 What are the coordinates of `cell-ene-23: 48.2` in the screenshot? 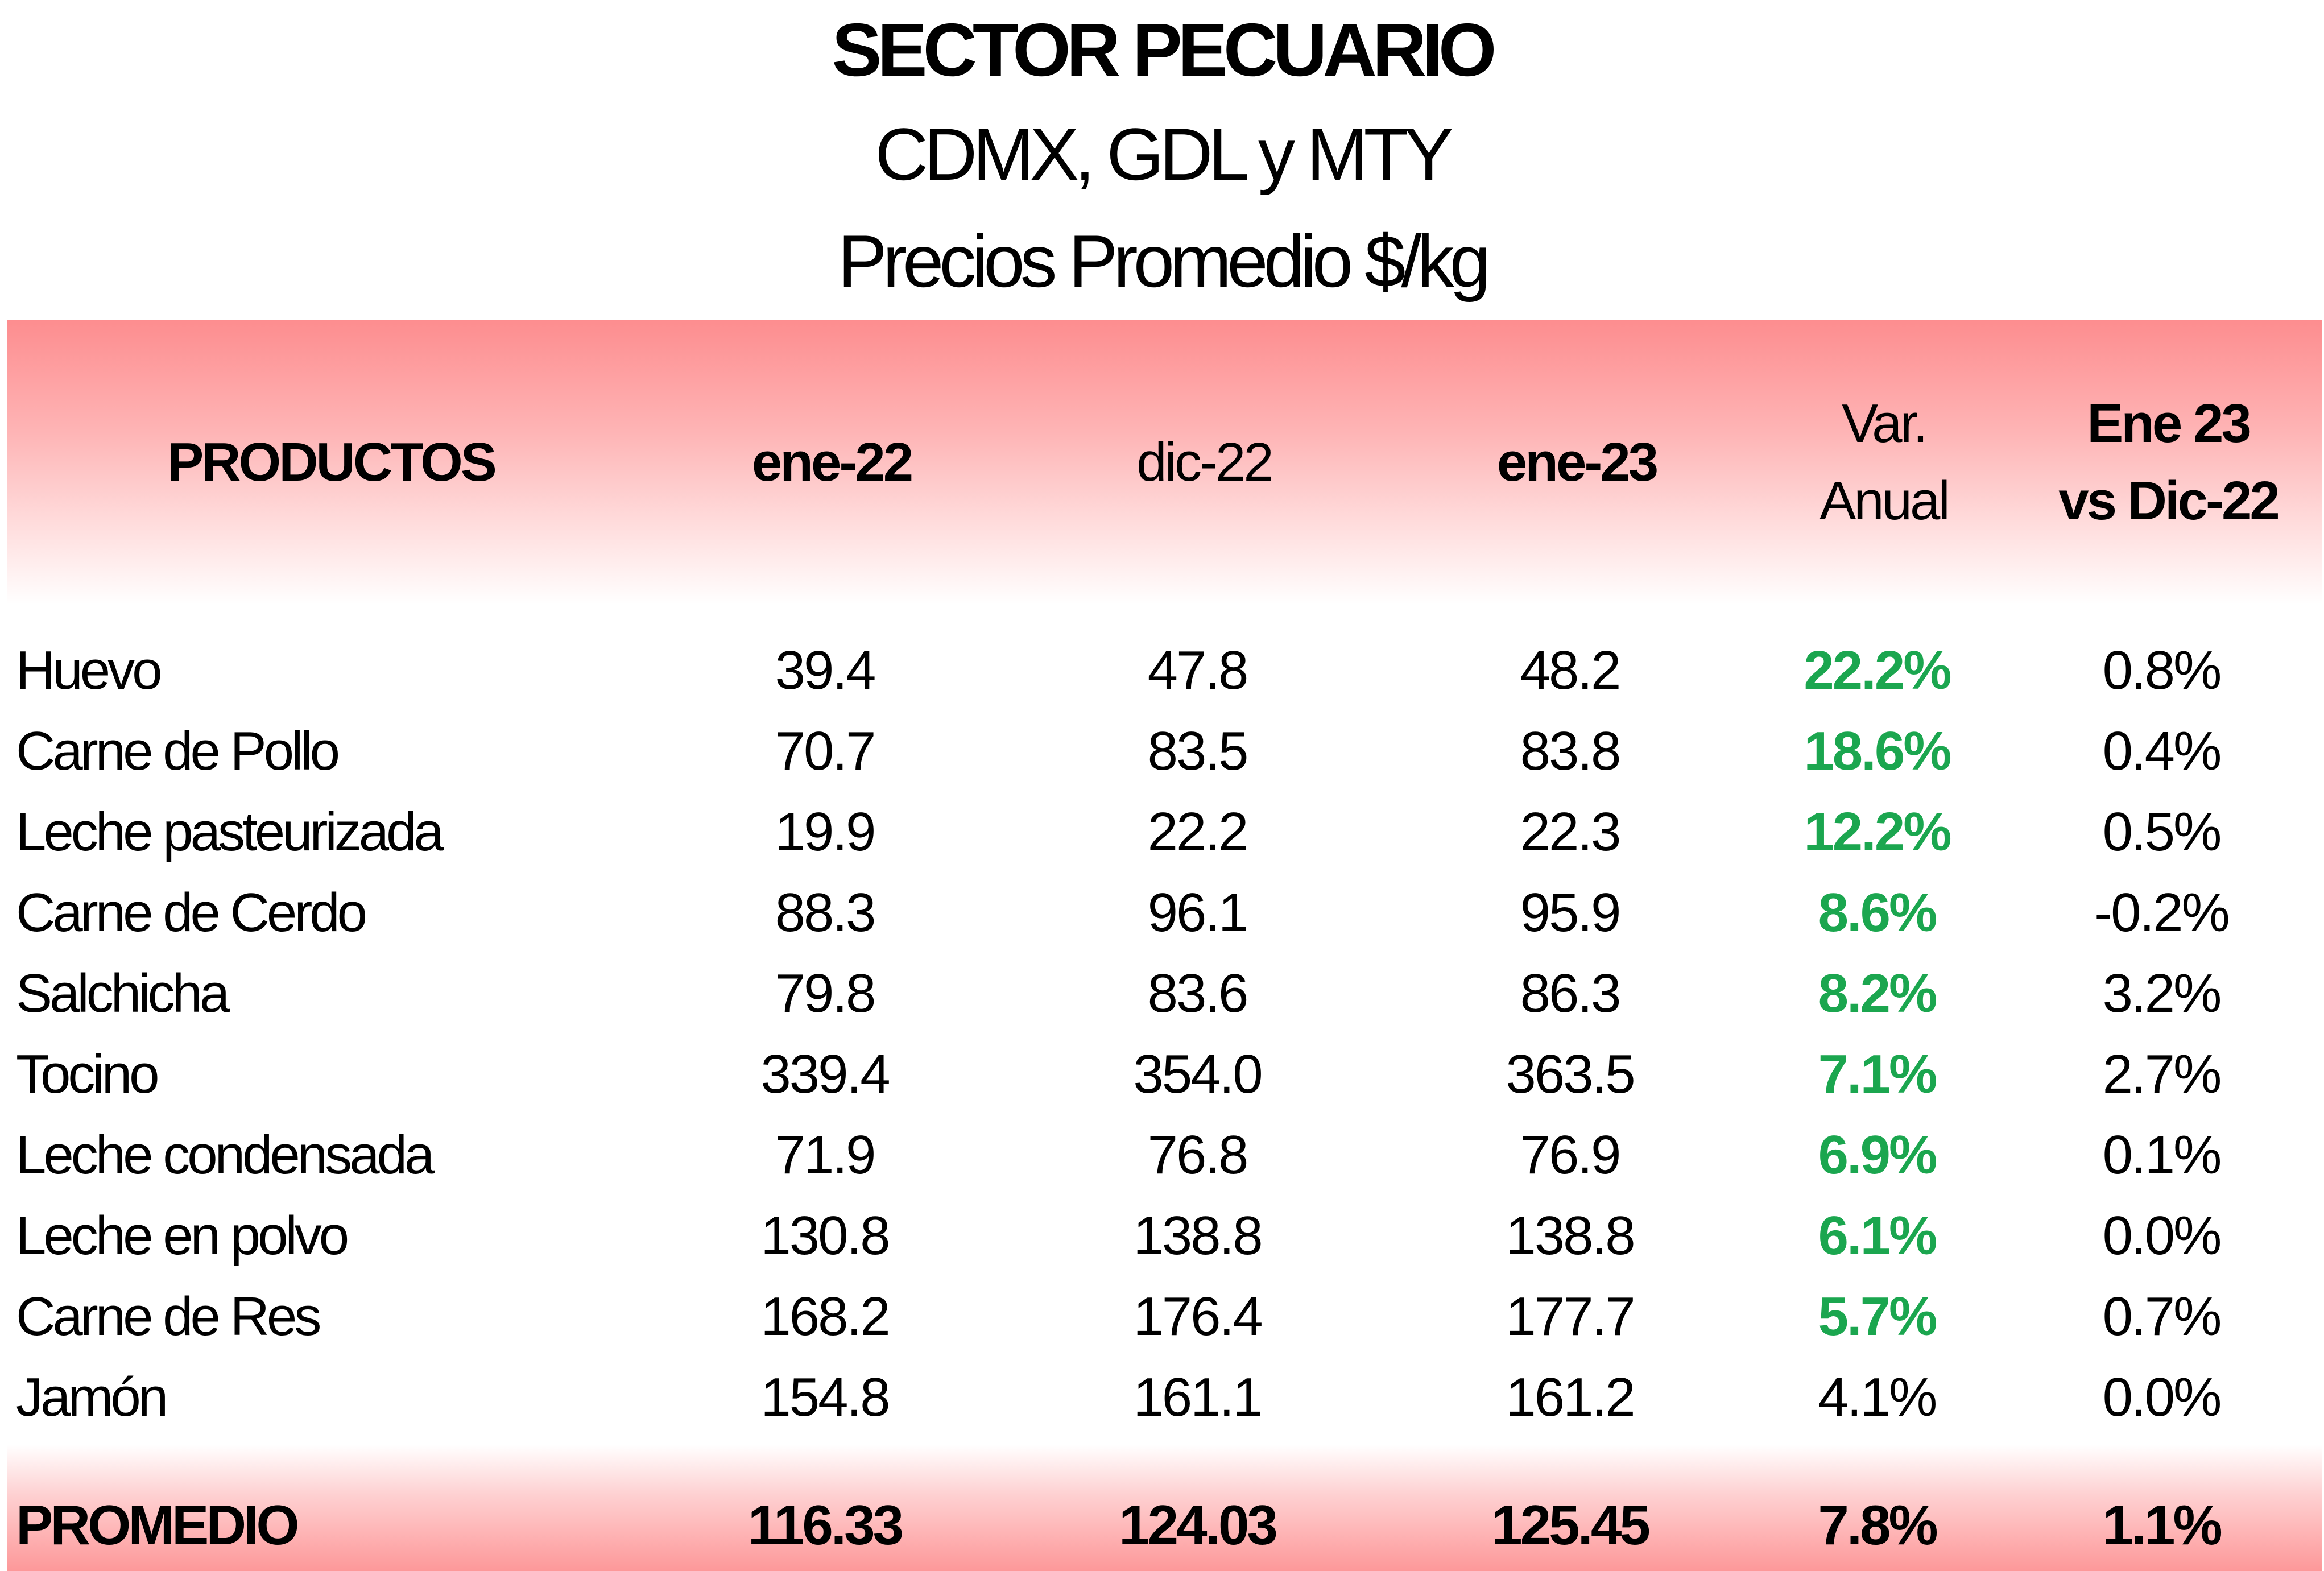 It's located at (1571, 670).